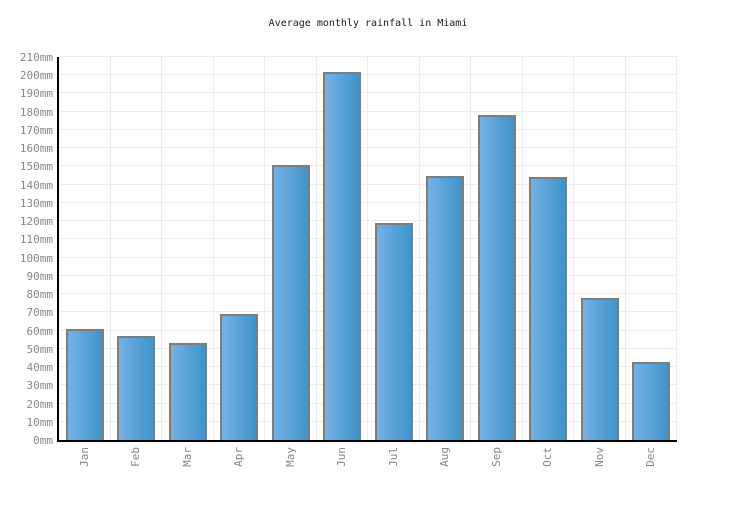 This screenshot has width=736, height=507. Describe the element at coordinates (445, 457) in the screenshot. I see `x-tick-label-aug: Aug` at that location.